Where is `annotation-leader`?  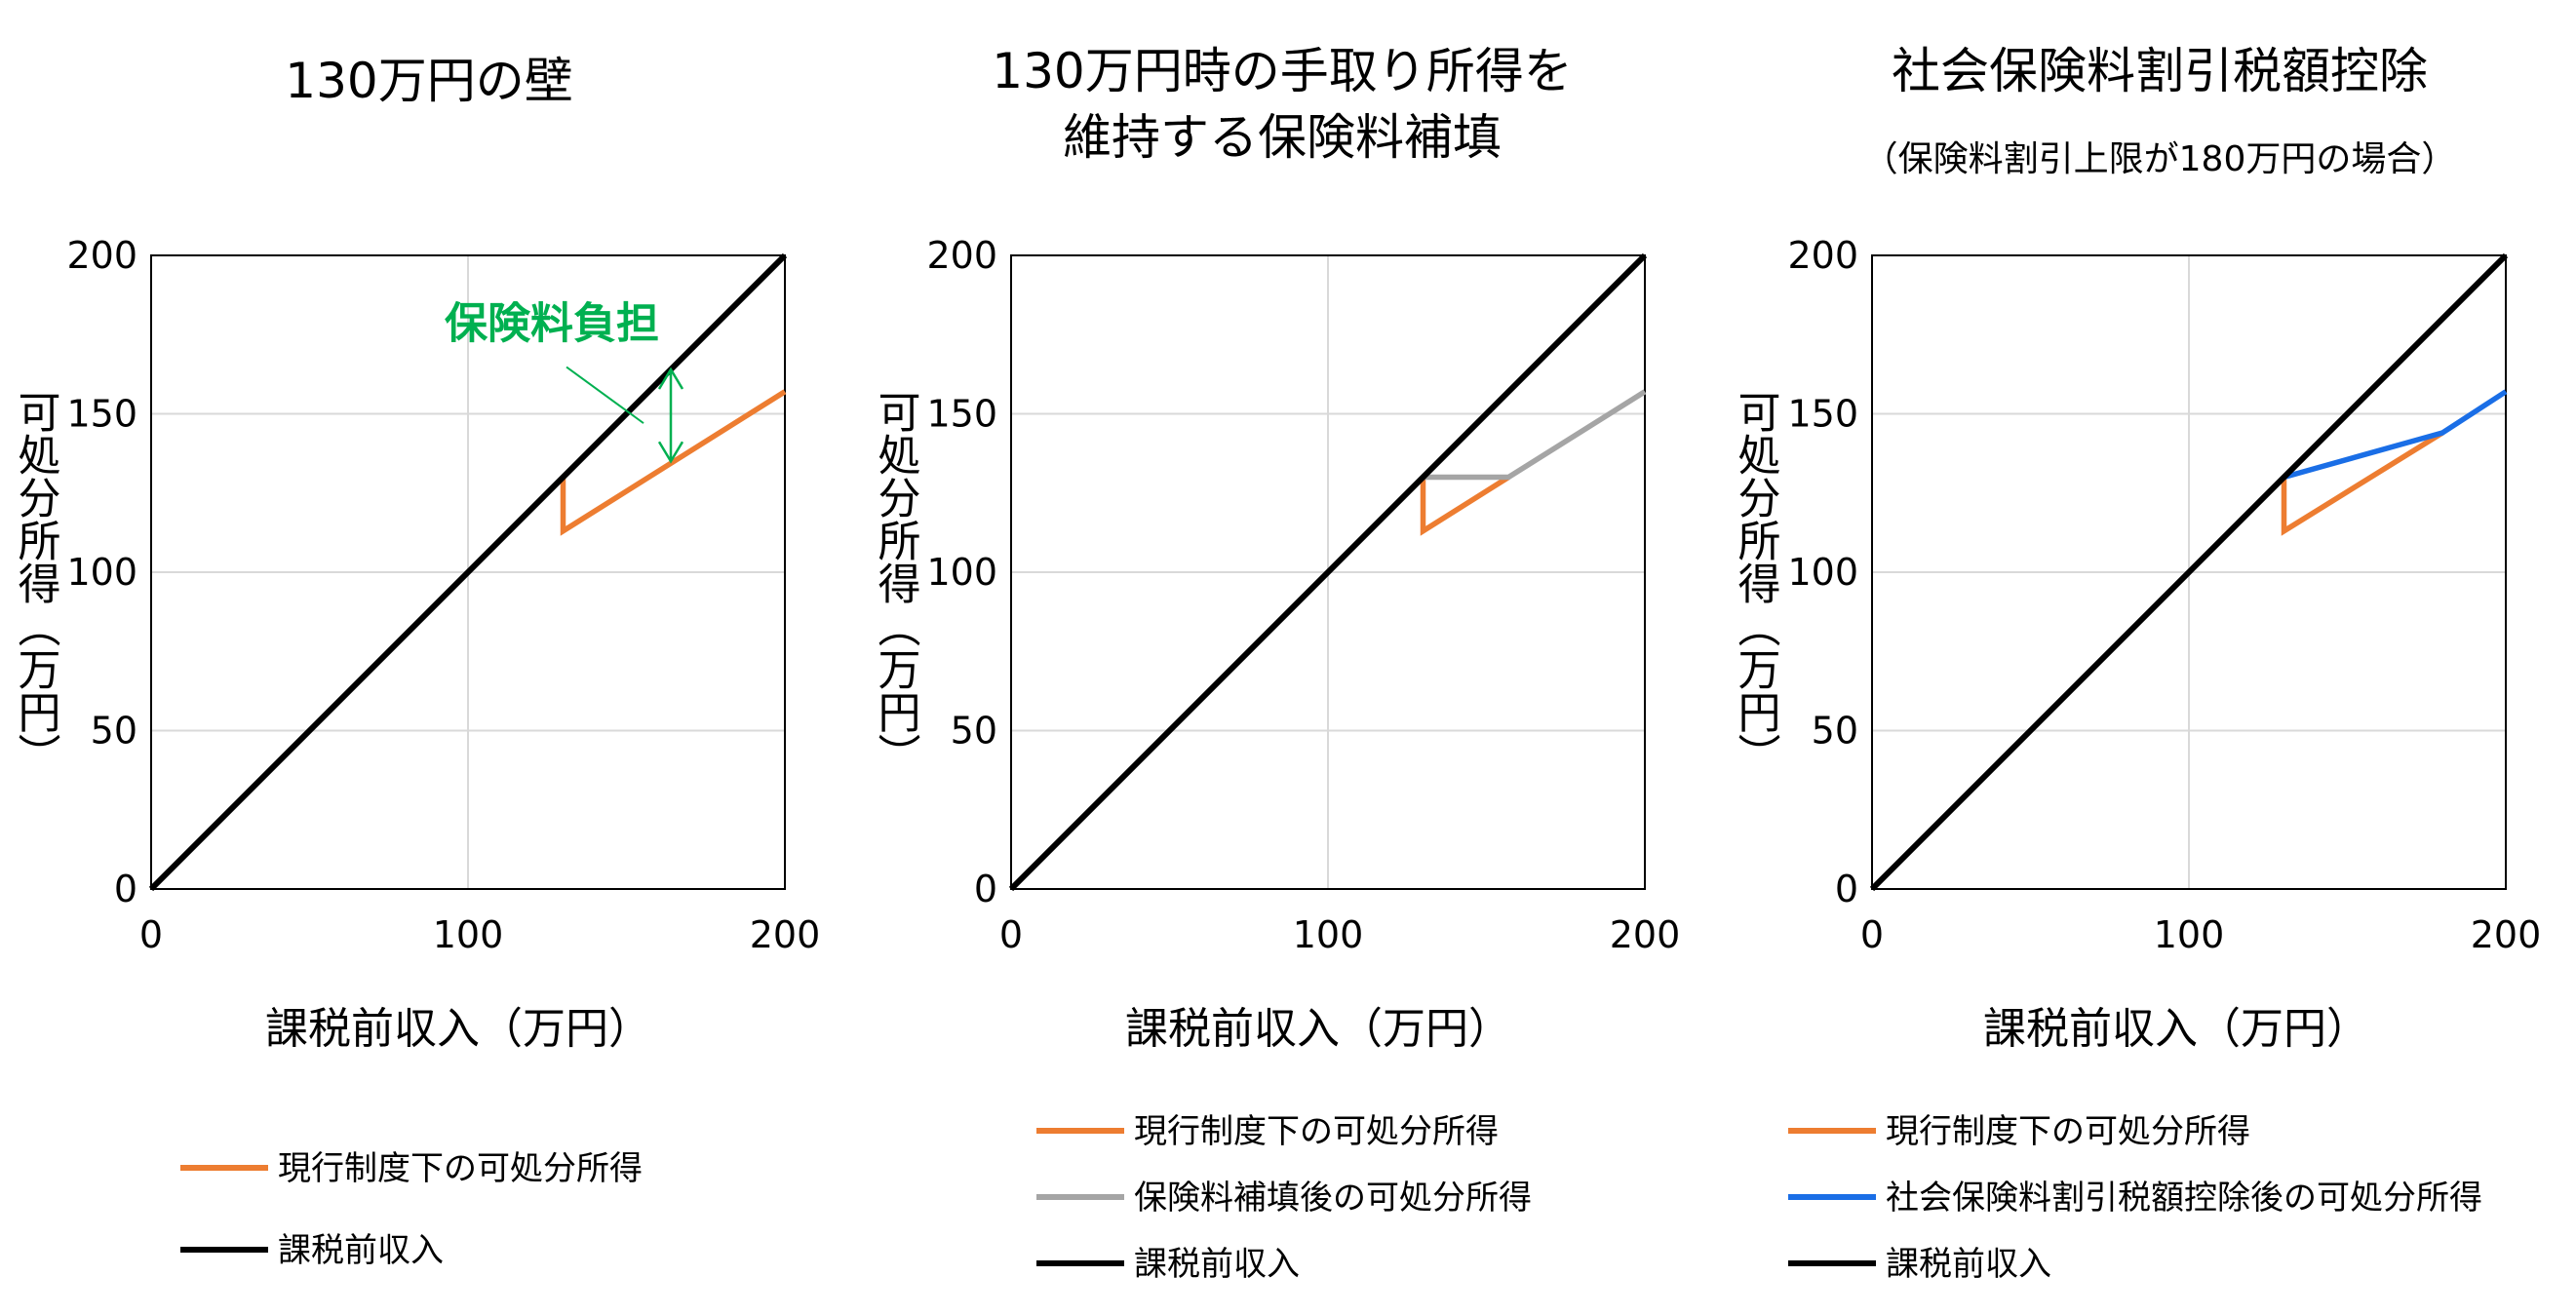
annotation-leader is located at coordinates (605, 395).